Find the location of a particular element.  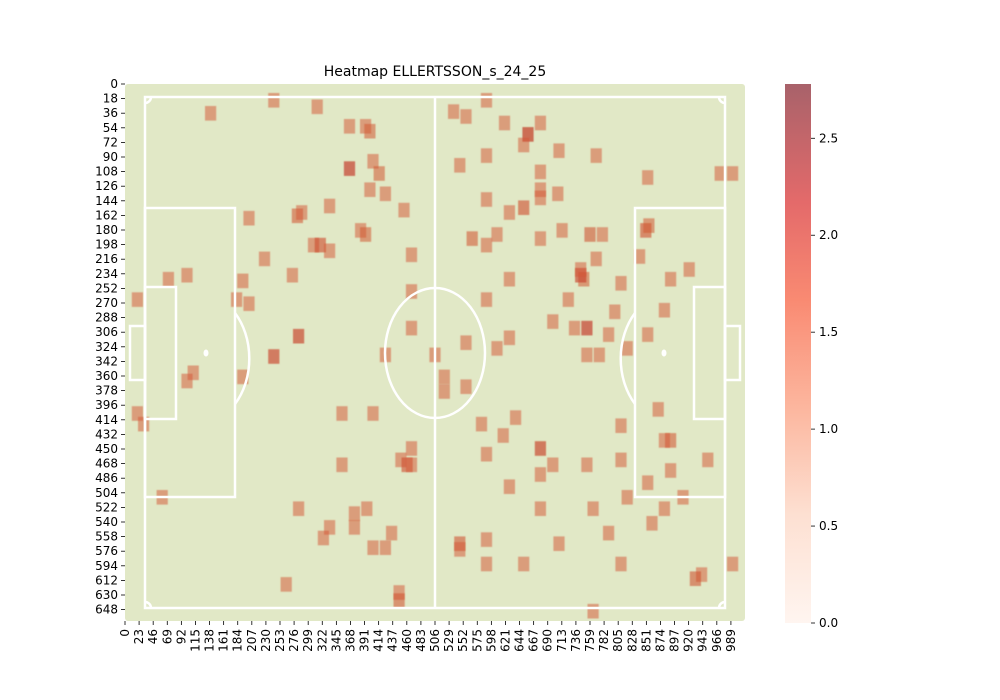

y-tick-label: 162 is located at coordinates (106, 215).